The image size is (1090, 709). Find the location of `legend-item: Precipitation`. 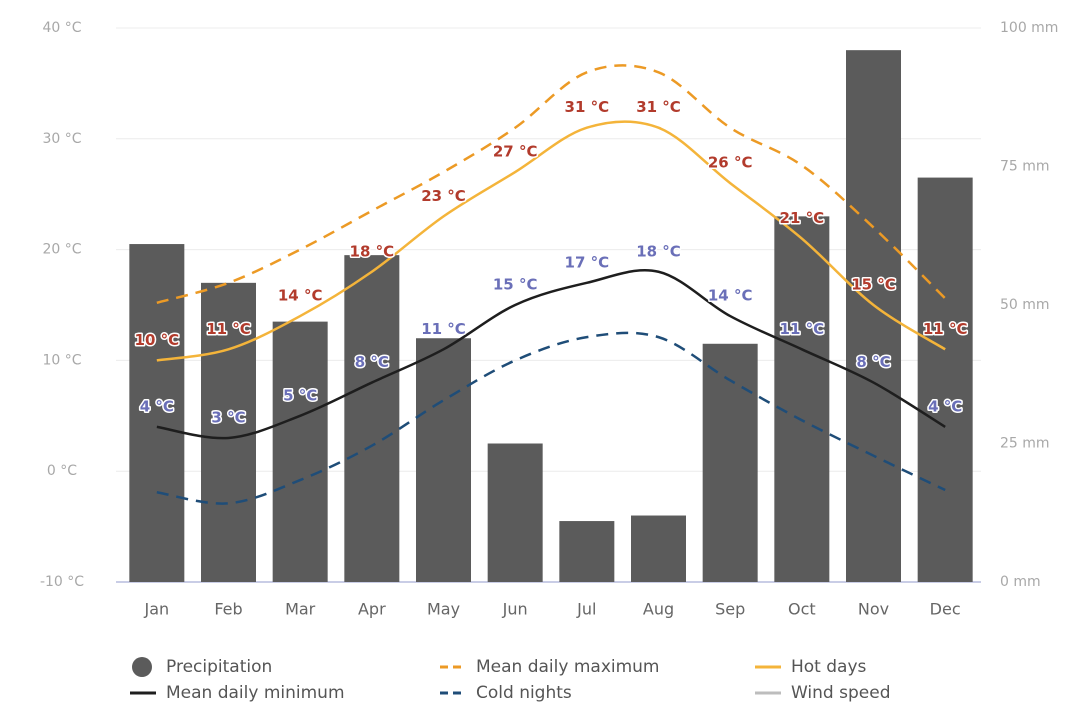

legend-item: Precipitation is located at coordinates (202, 667).